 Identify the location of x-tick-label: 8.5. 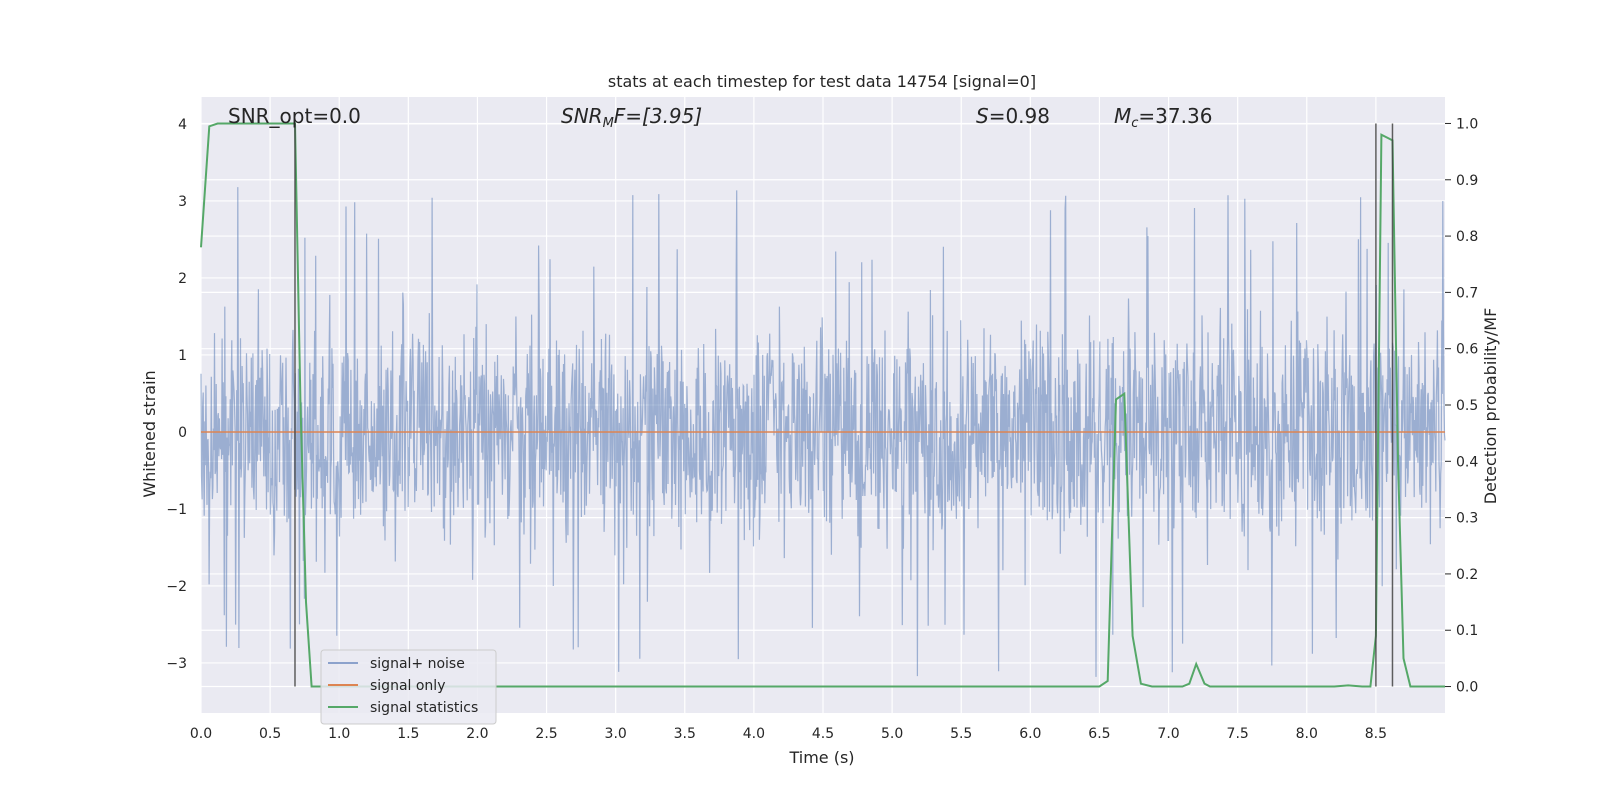
(1376, 734).